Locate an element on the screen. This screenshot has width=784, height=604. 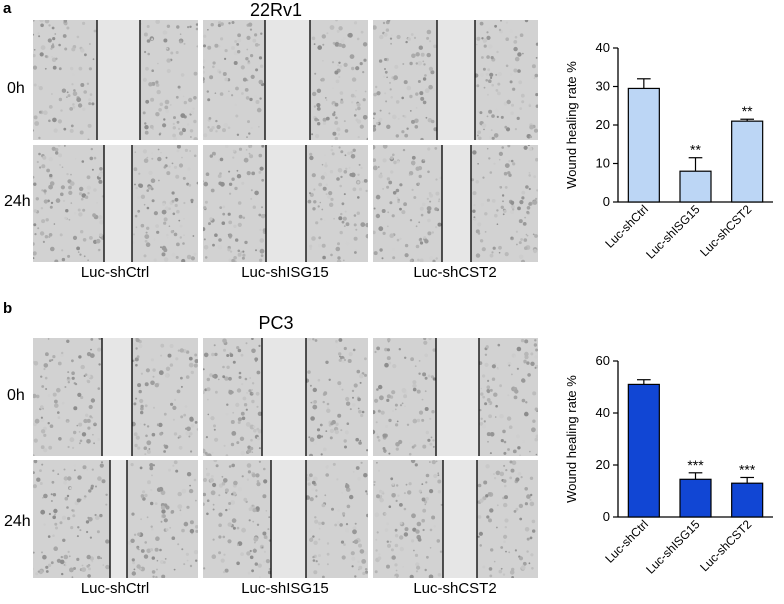
panel-a-col-label-isg15: Luc-shISG15 is located at coordinates (285, 272).